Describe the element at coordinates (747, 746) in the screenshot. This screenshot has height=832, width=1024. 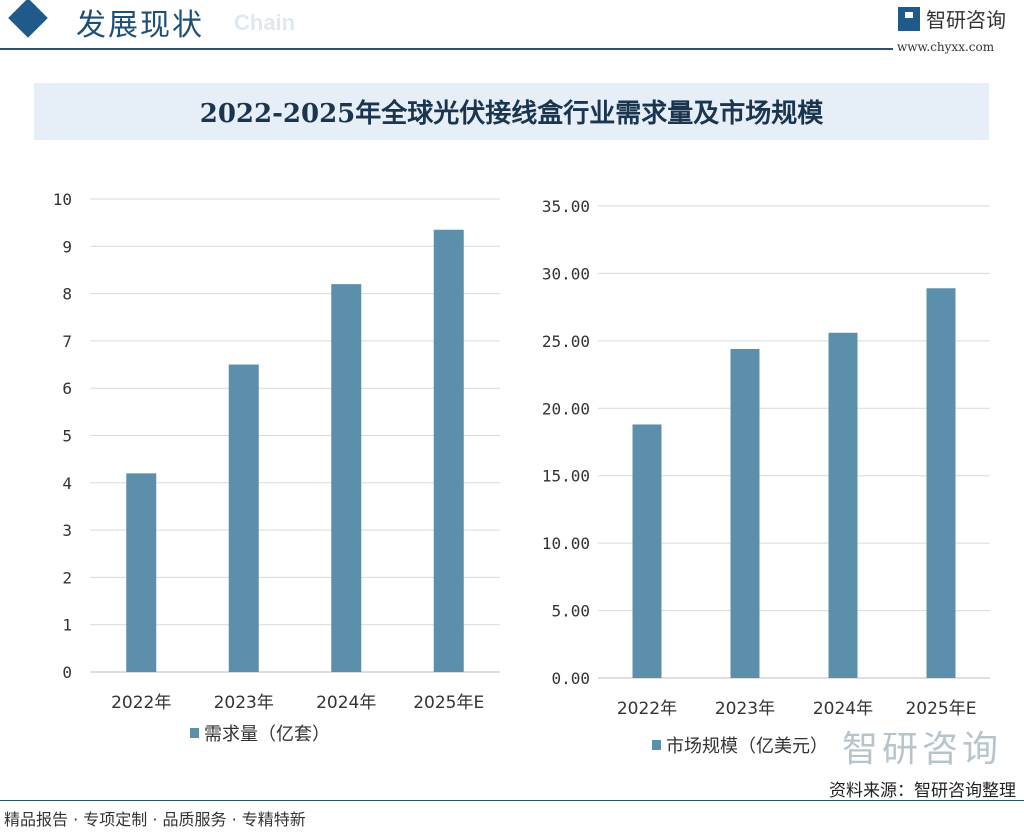
I see `legend-label: 市场规模（亿美元）` at that location.